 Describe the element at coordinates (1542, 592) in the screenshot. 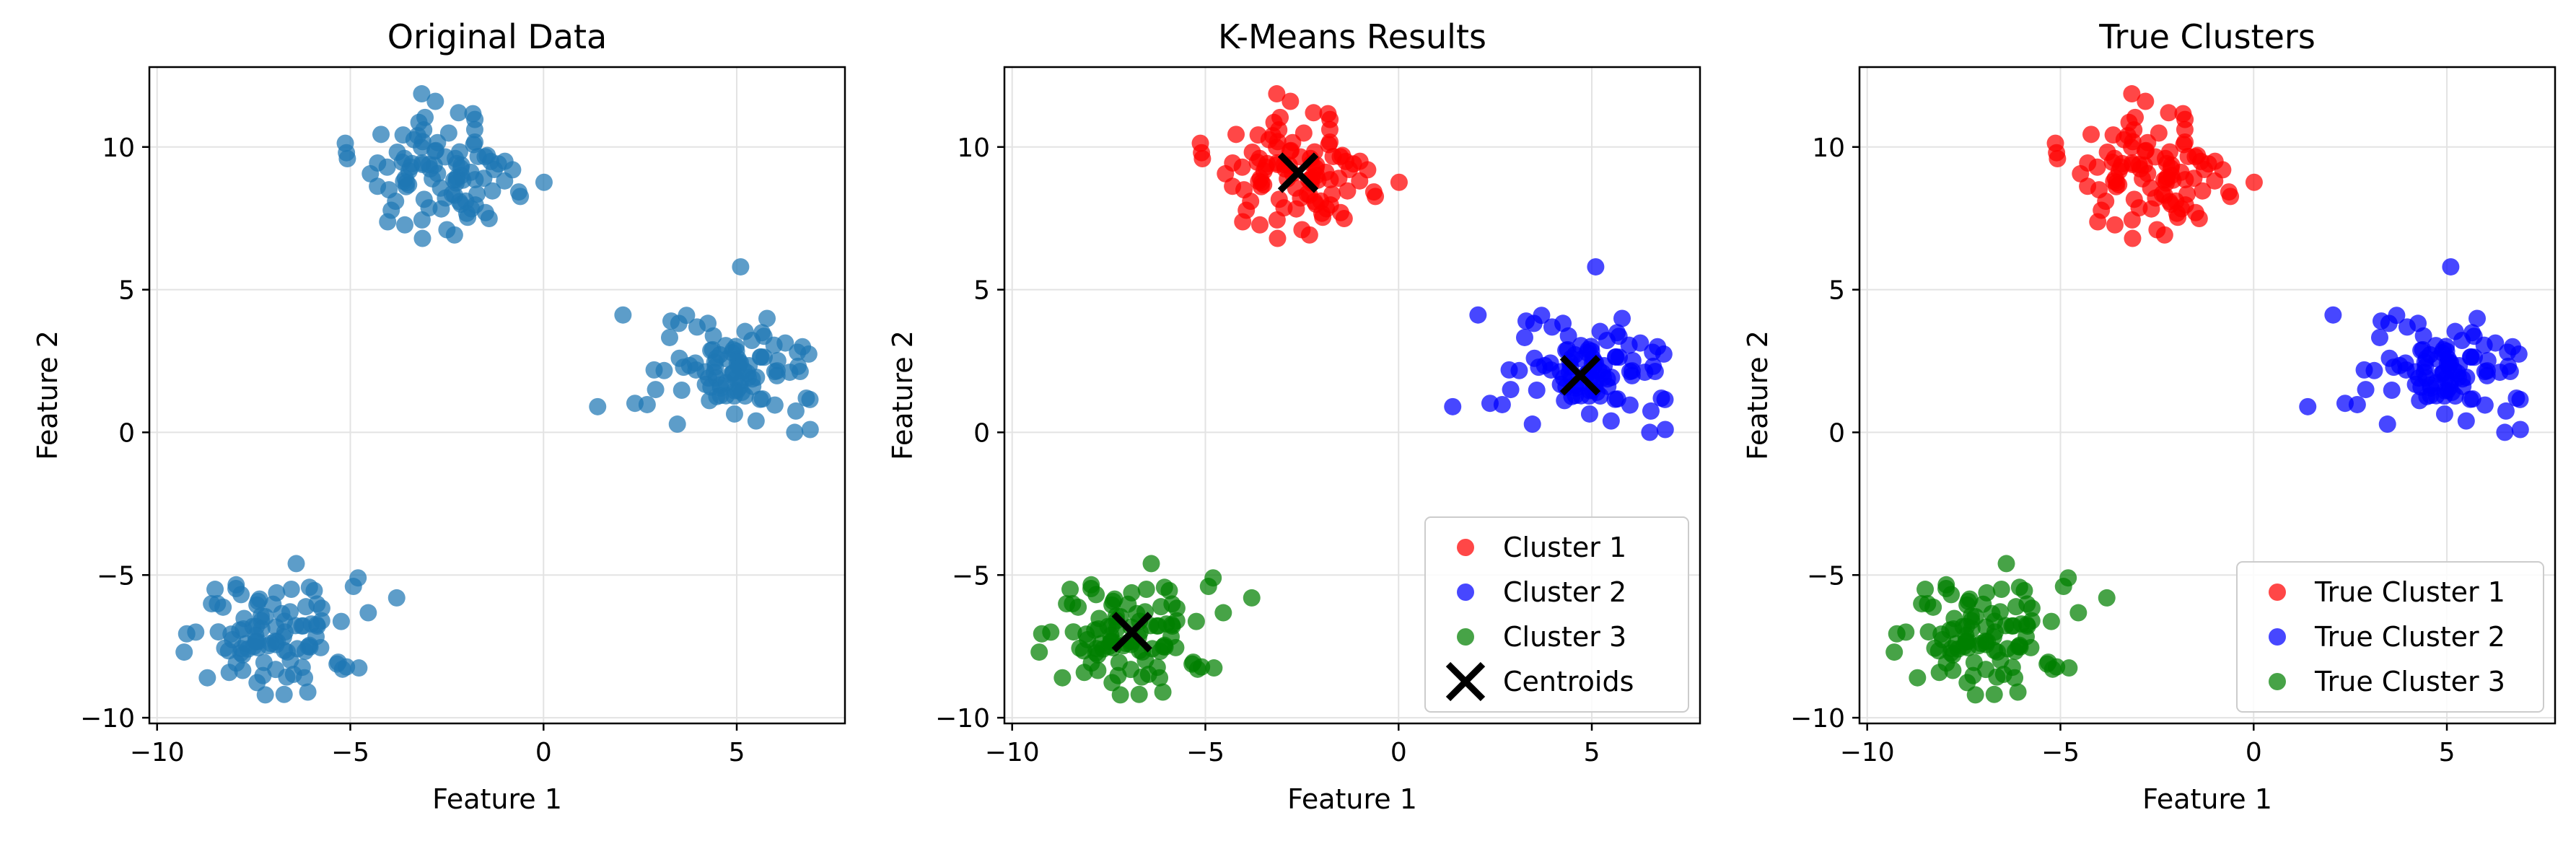

I see `legend-item: Cluster 2` at that location.